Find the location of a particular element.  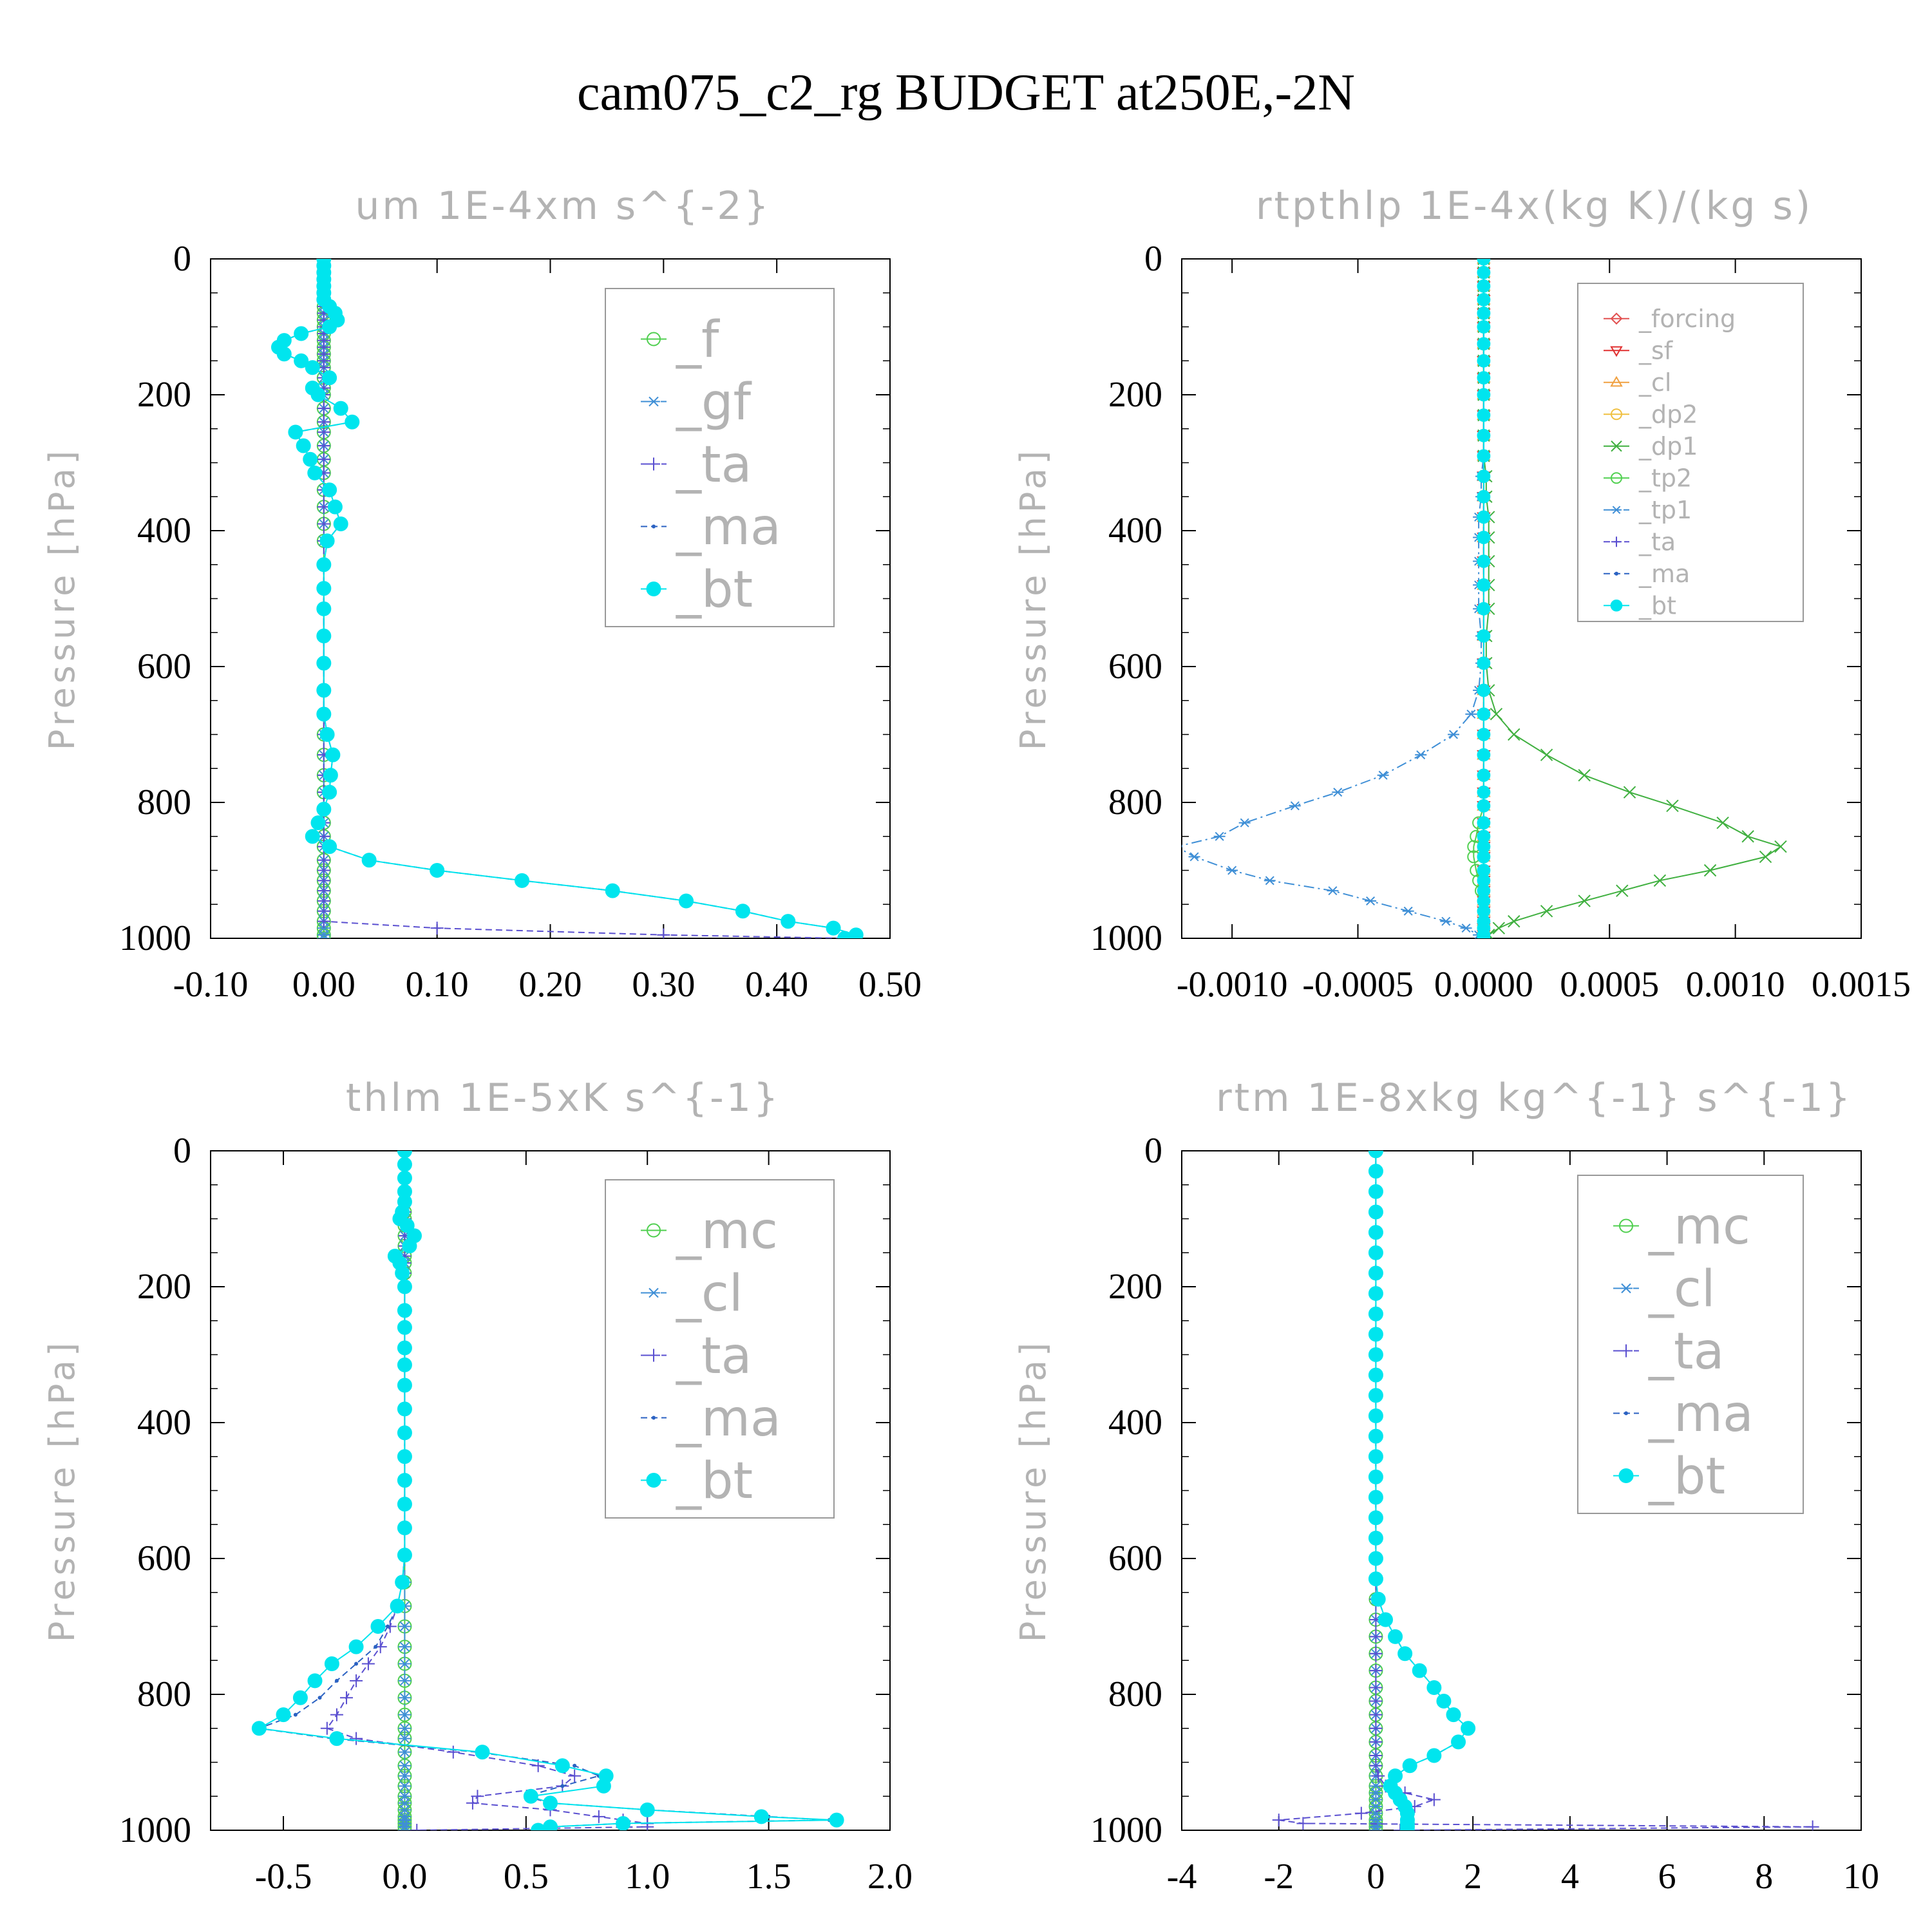

x-tick-label: 0.0005 is located at coordinates (1609, 985).